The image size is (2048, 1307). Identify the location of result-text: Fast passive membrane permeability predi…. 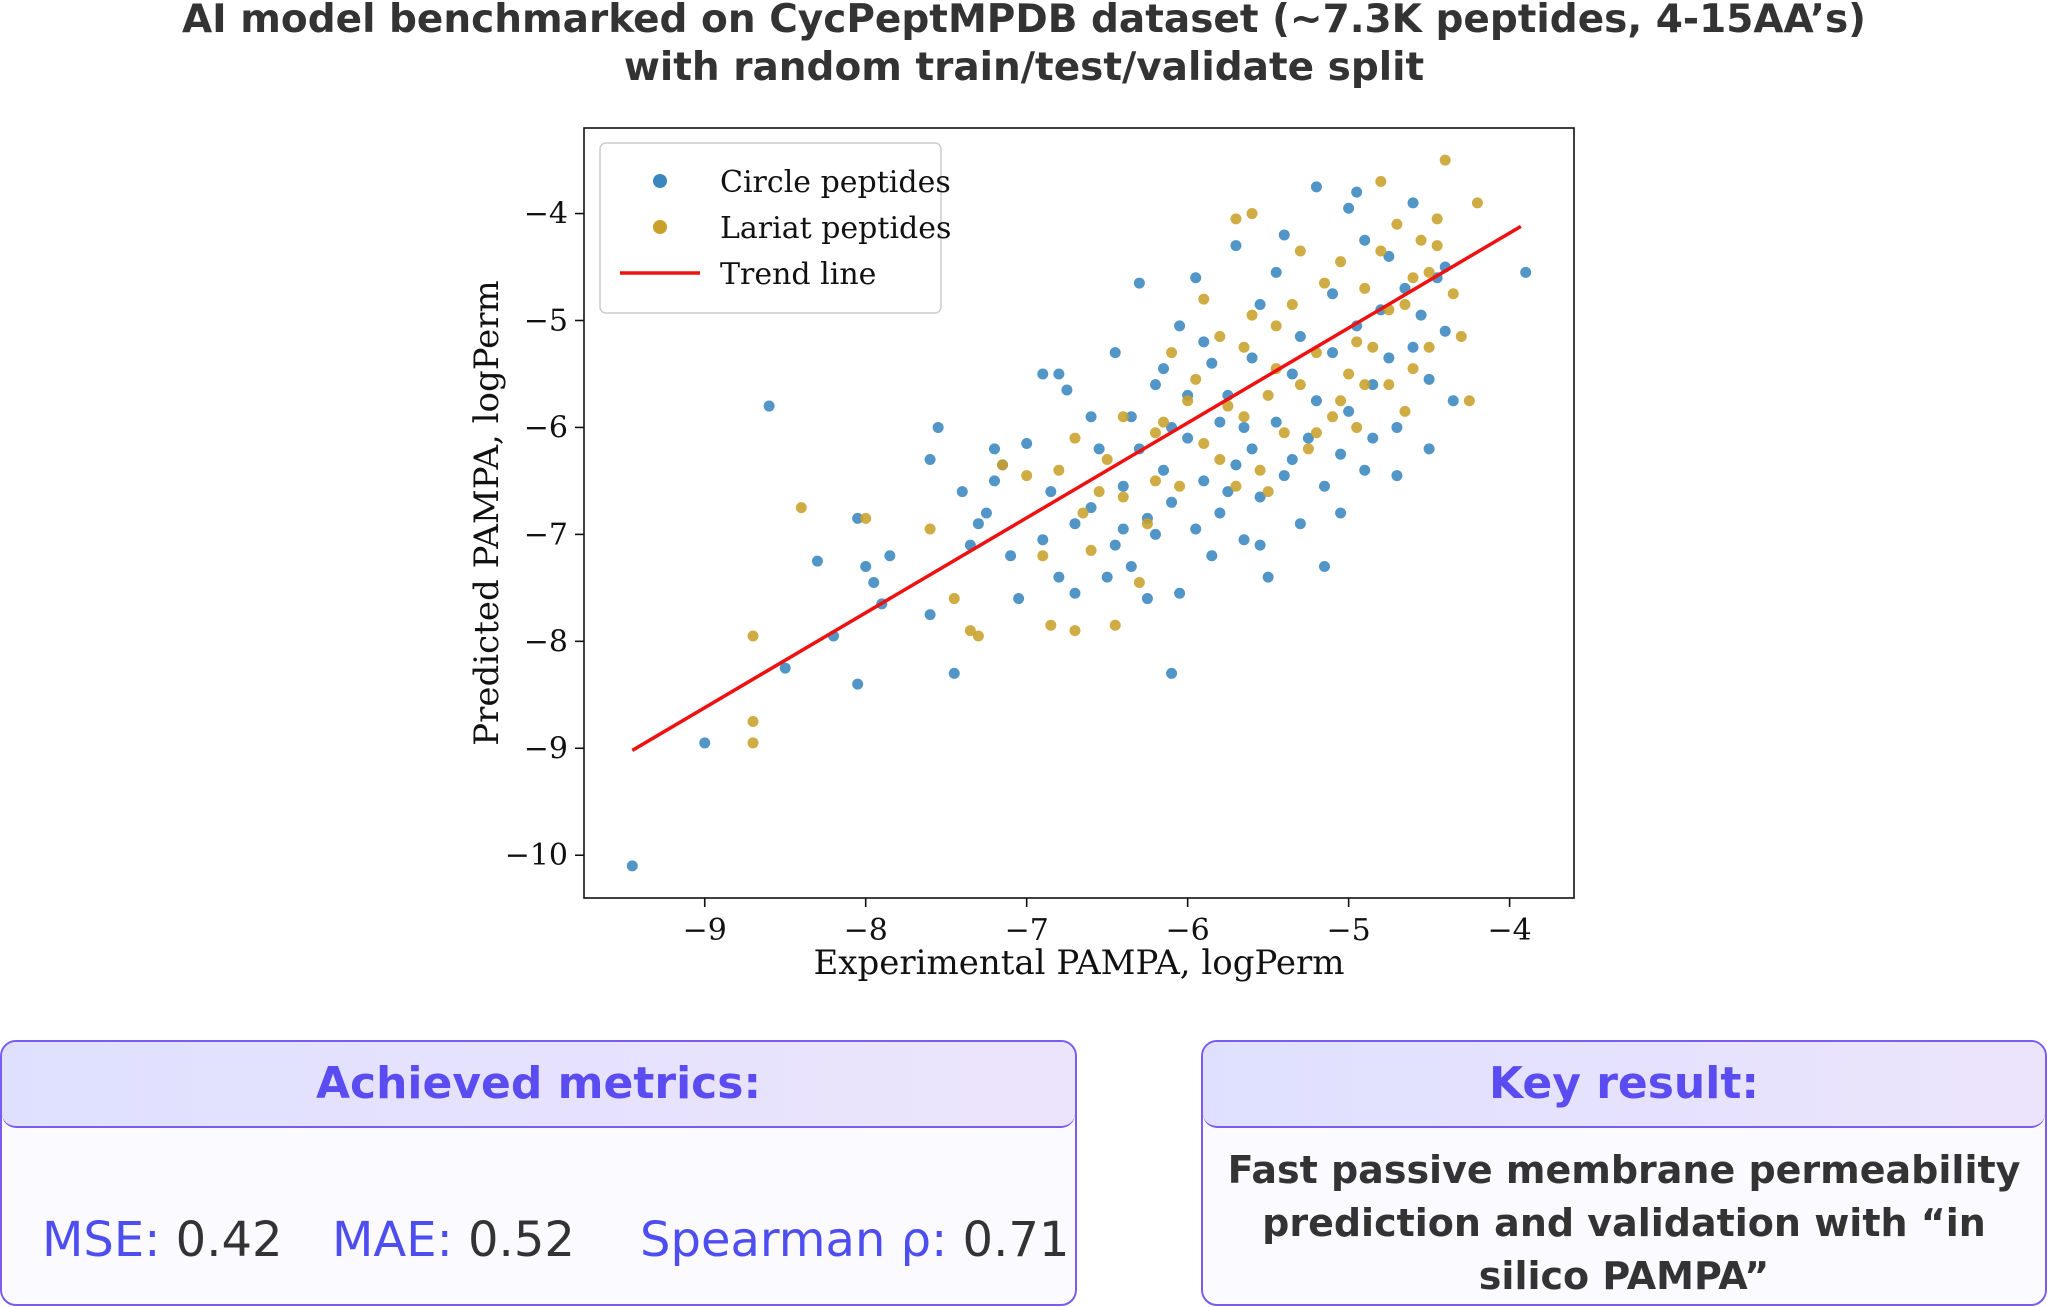
(1624, 1223).